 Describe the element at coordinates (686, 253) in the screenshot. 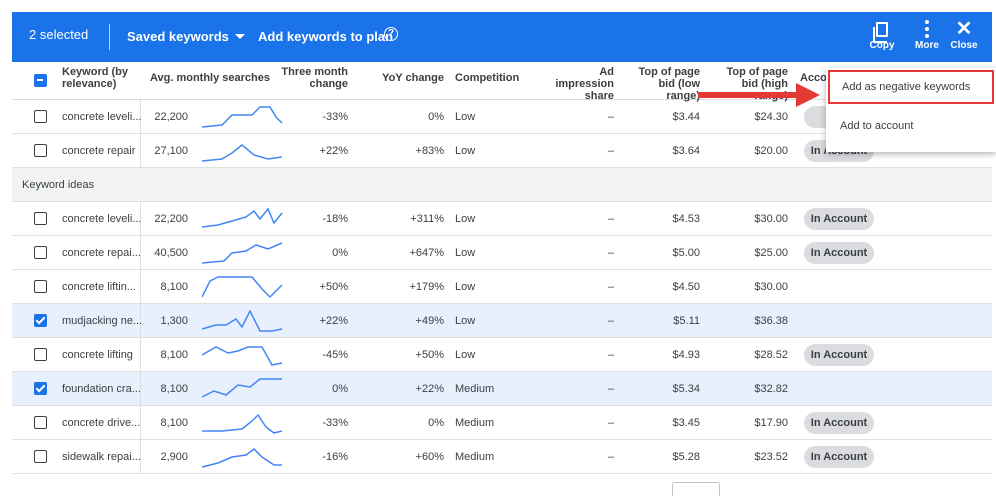

I see `bid-low-cell: $5.00` at that location.